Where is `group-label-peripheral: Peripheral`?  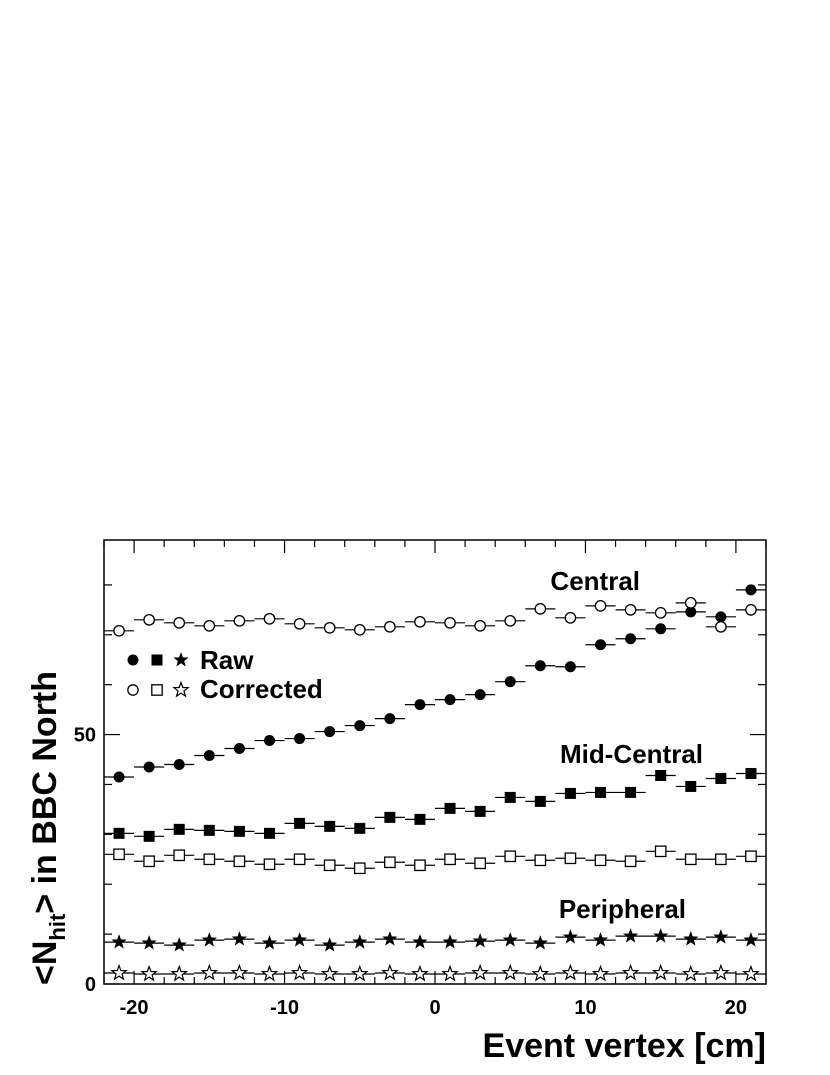
group-label-peripheral: Peripheral is located at coordinates (622, 909).